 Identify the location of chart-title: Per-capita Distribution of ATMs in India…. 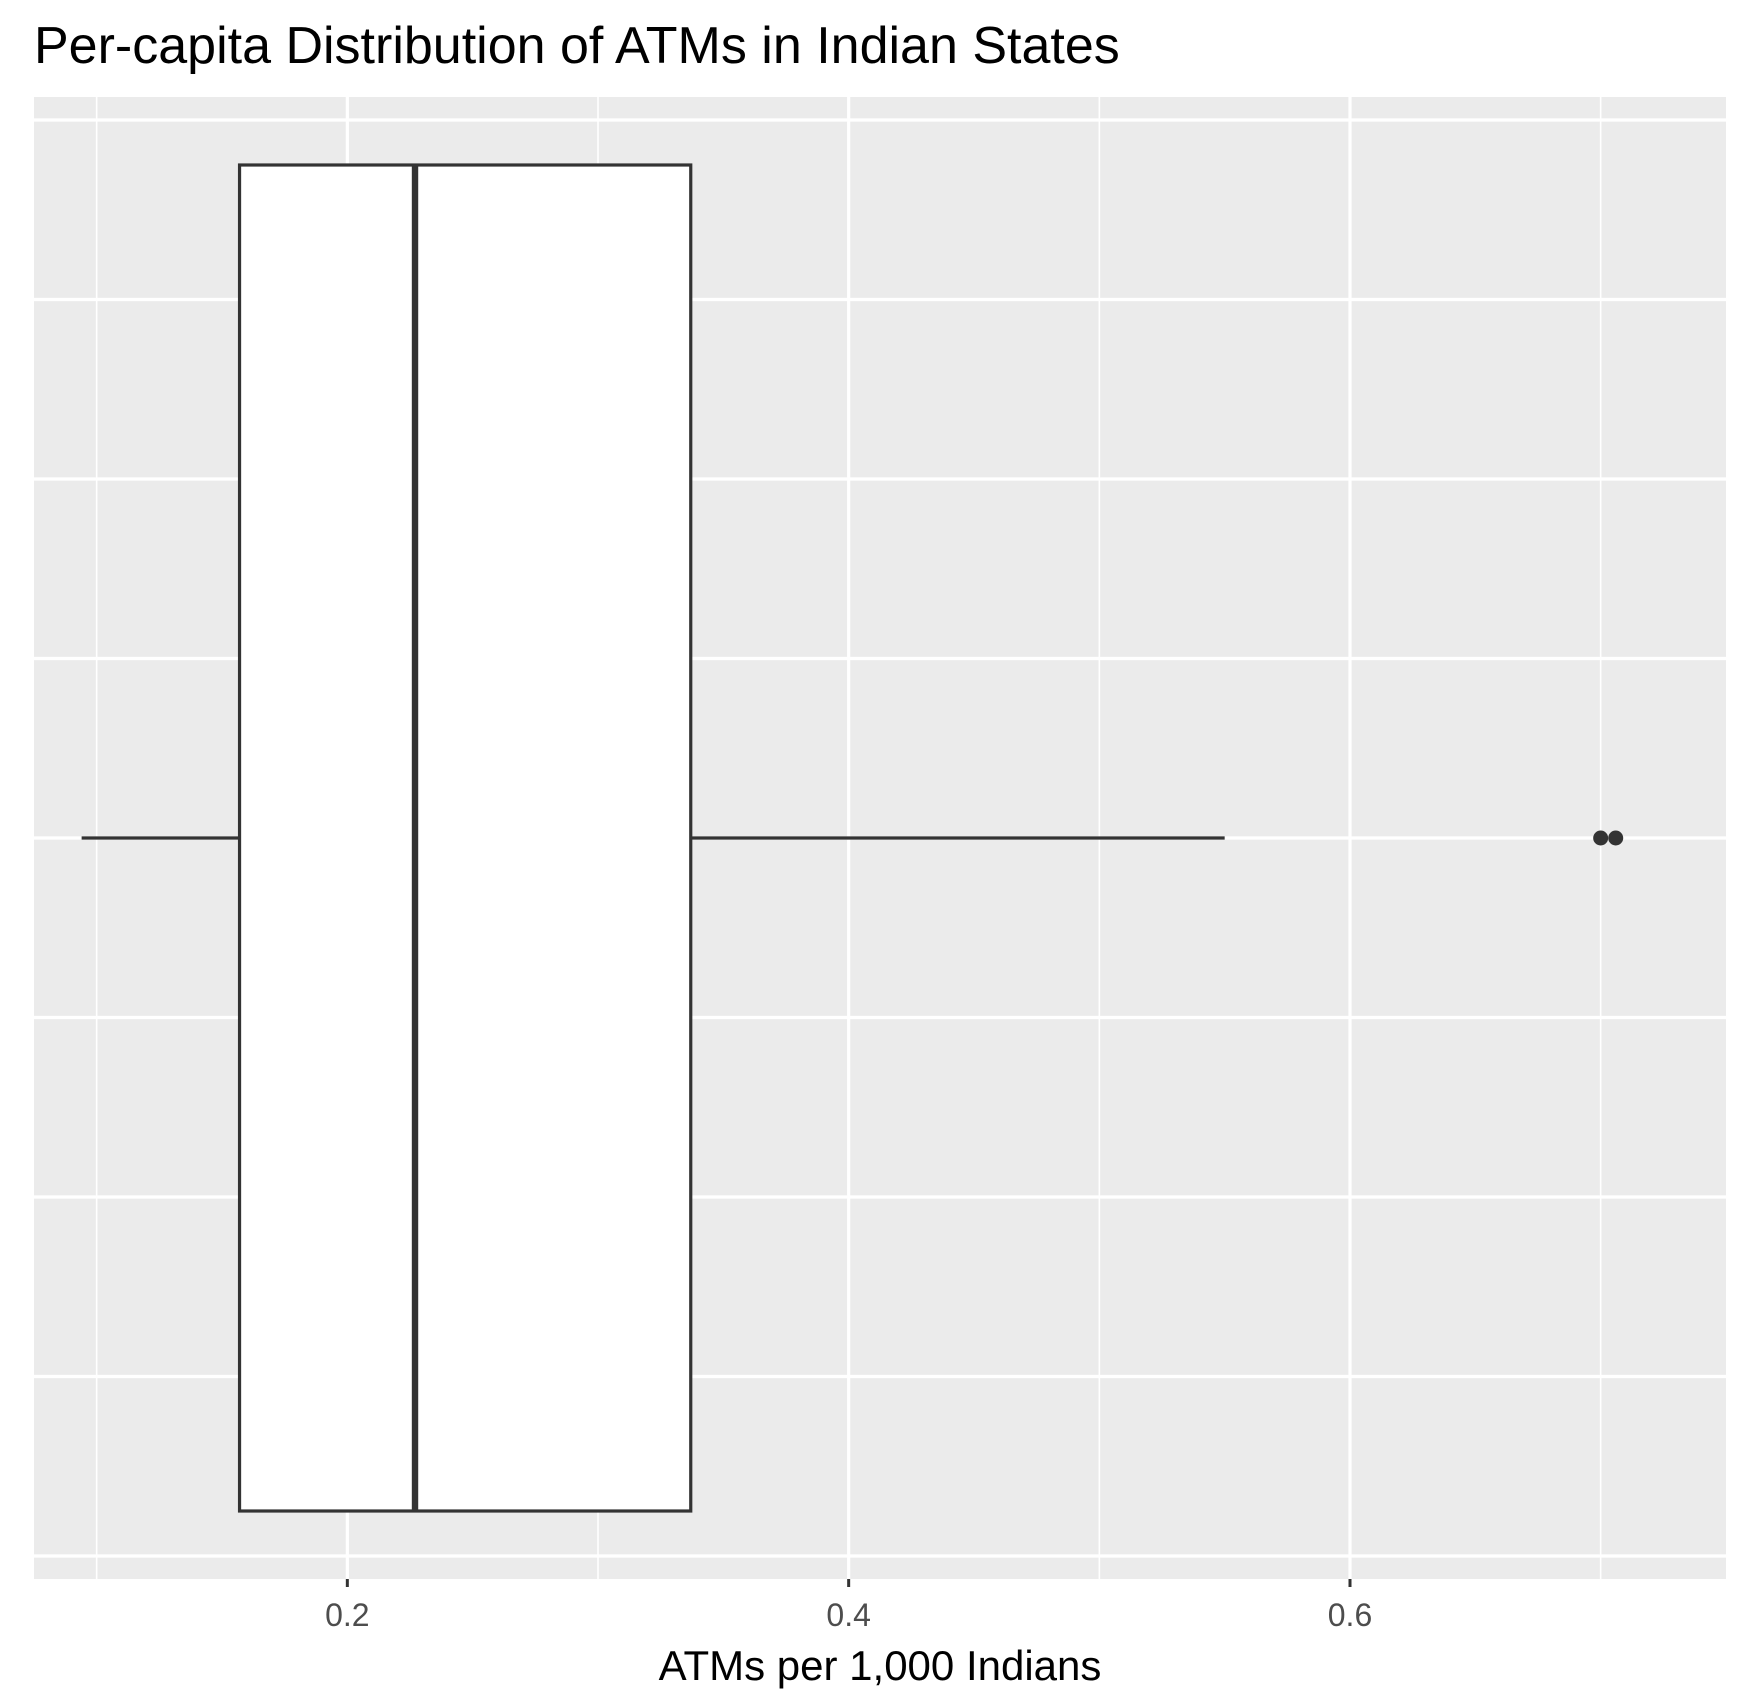
(577, 46).